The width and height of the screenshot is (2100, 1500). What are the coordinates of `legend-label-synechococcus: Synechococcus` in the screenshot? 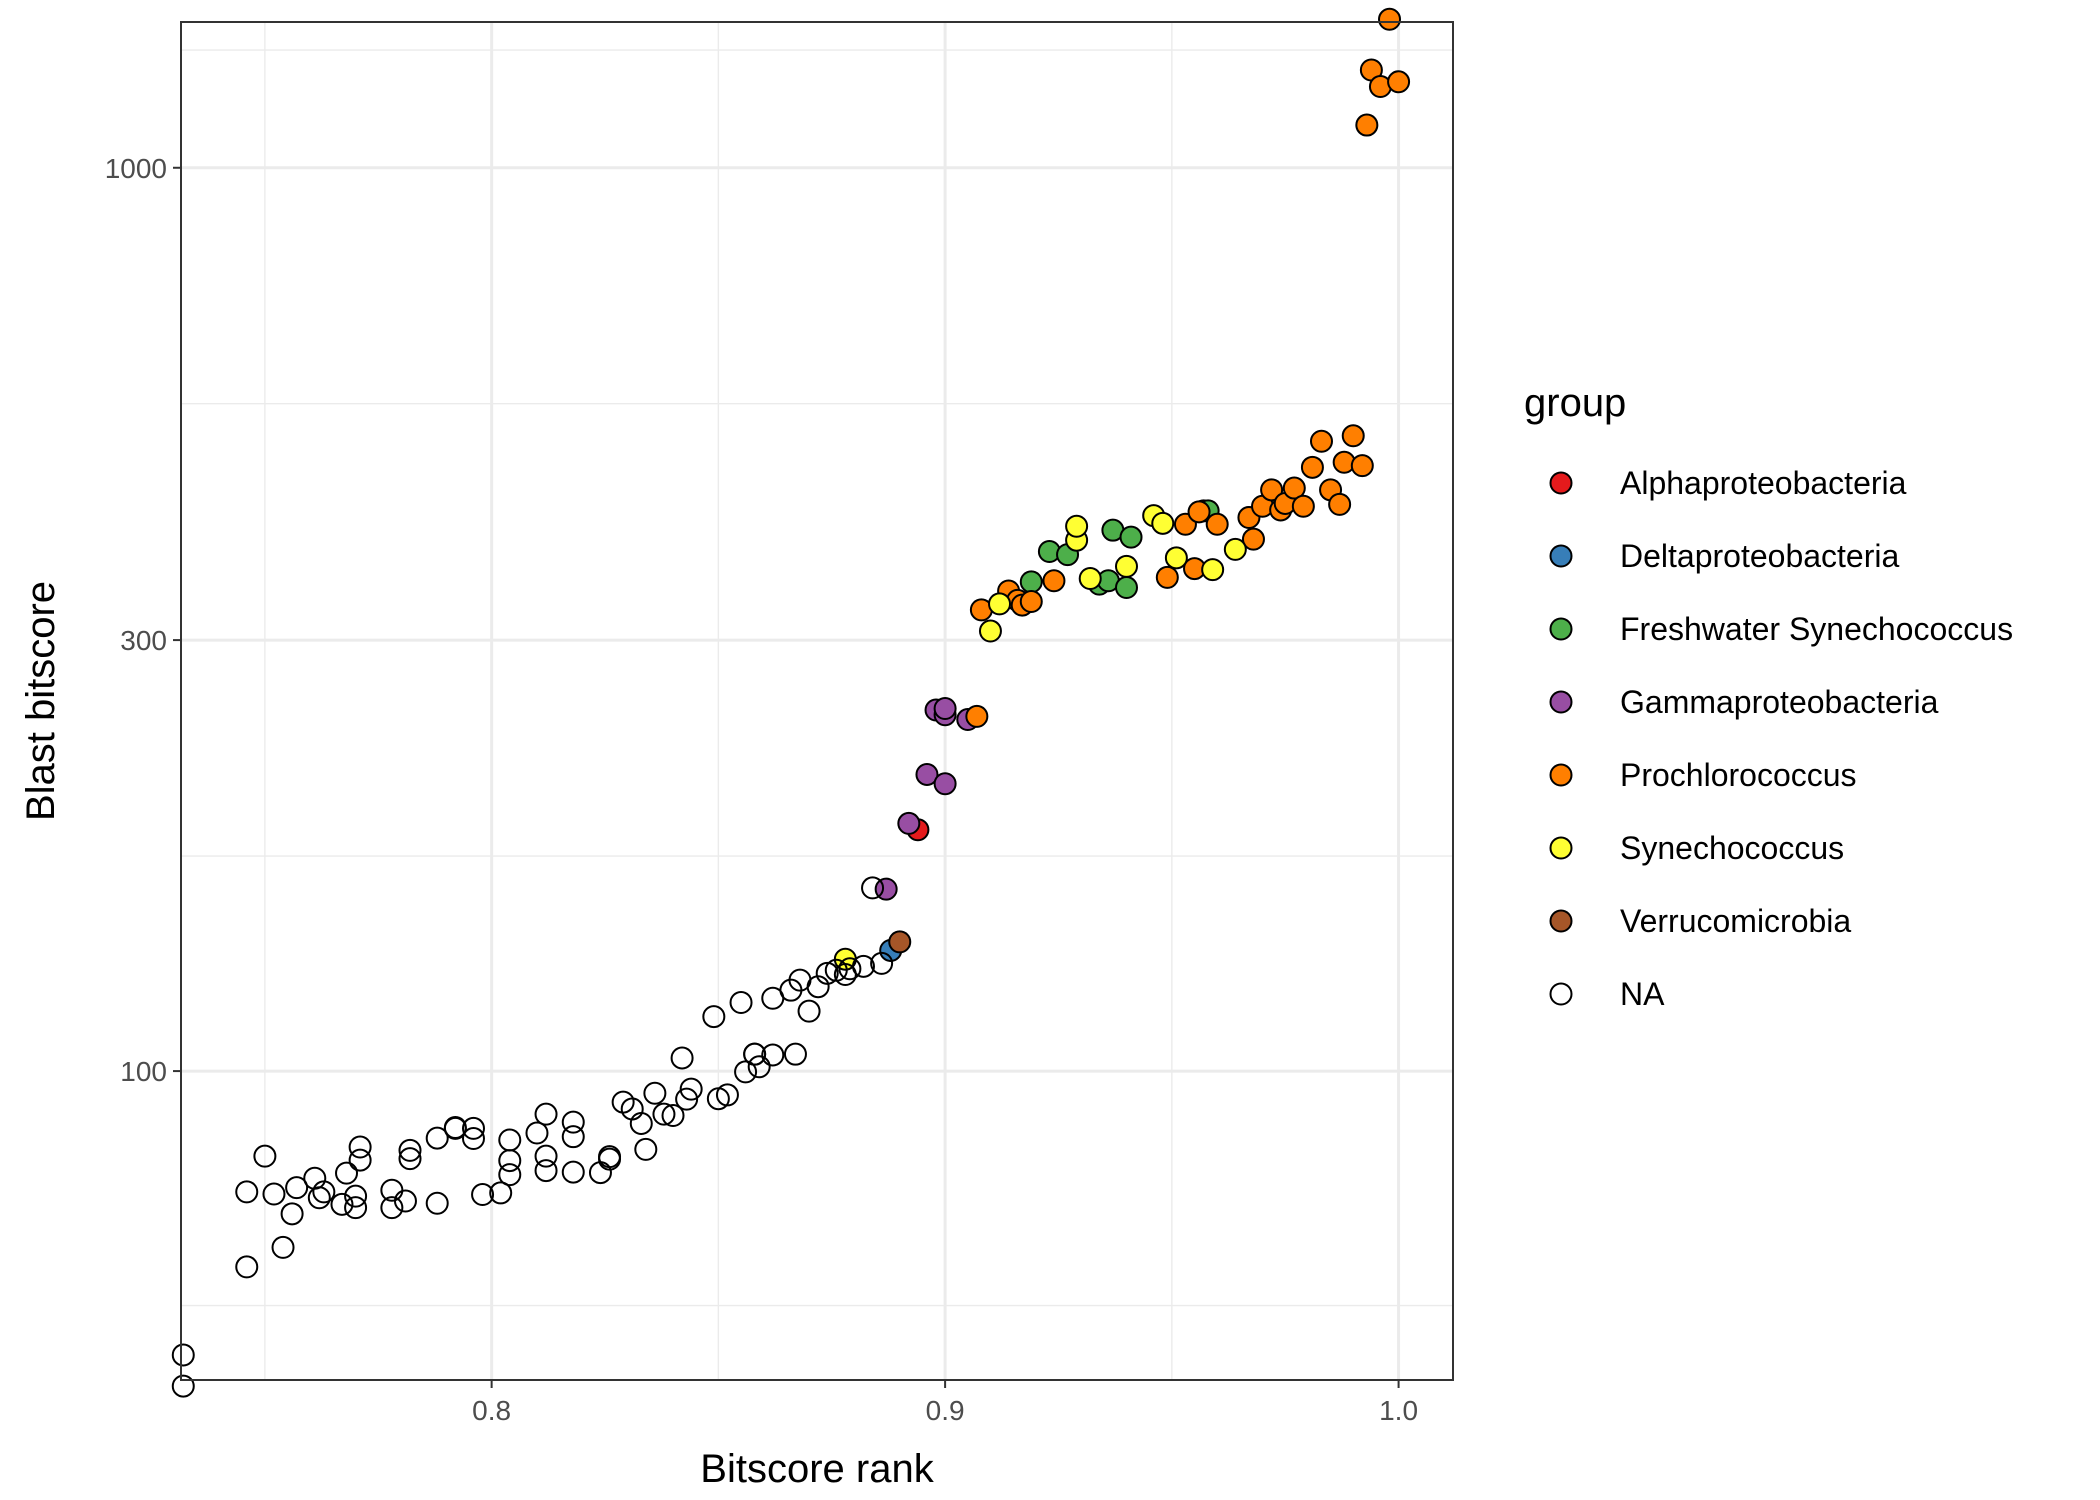 It's located at (1732, 848).